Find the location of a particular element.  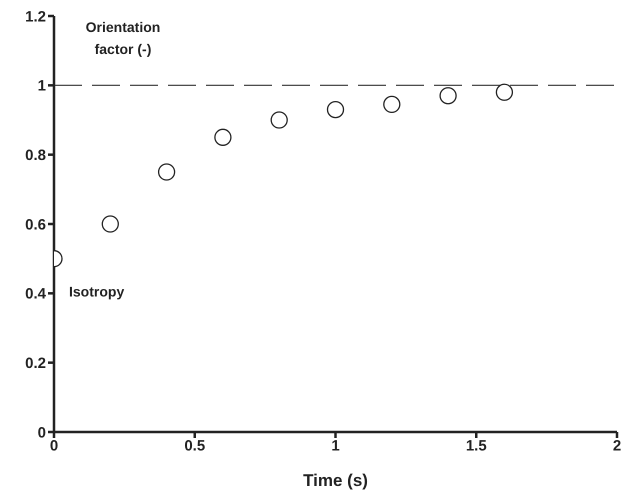

y-tick-label: 0.6 is located at coordinates (35, 225).